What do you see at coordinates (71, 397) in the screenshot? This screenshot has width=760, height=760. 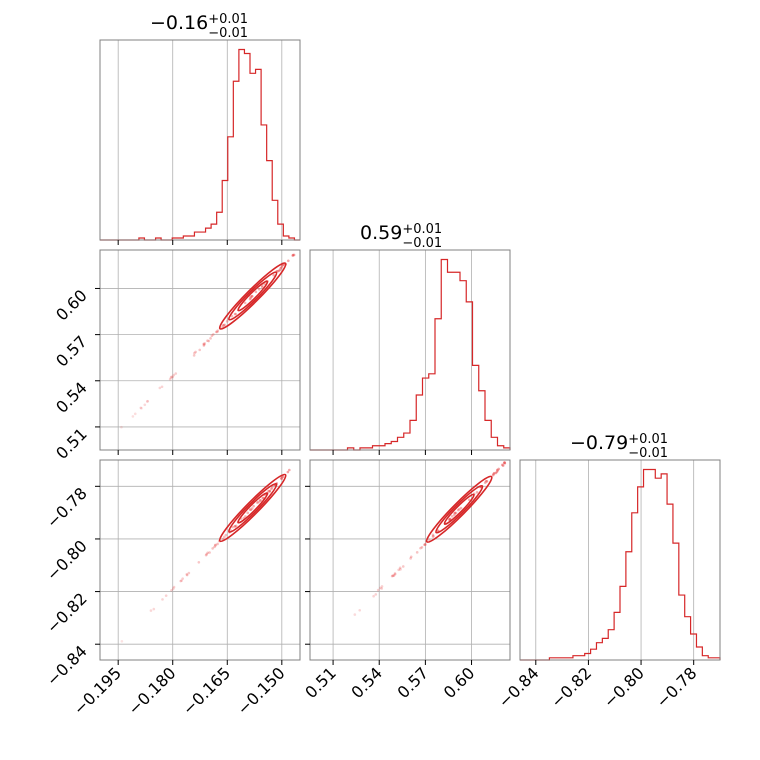 I see `y-tick-label: 0.54` at bounding box center [71, 397].